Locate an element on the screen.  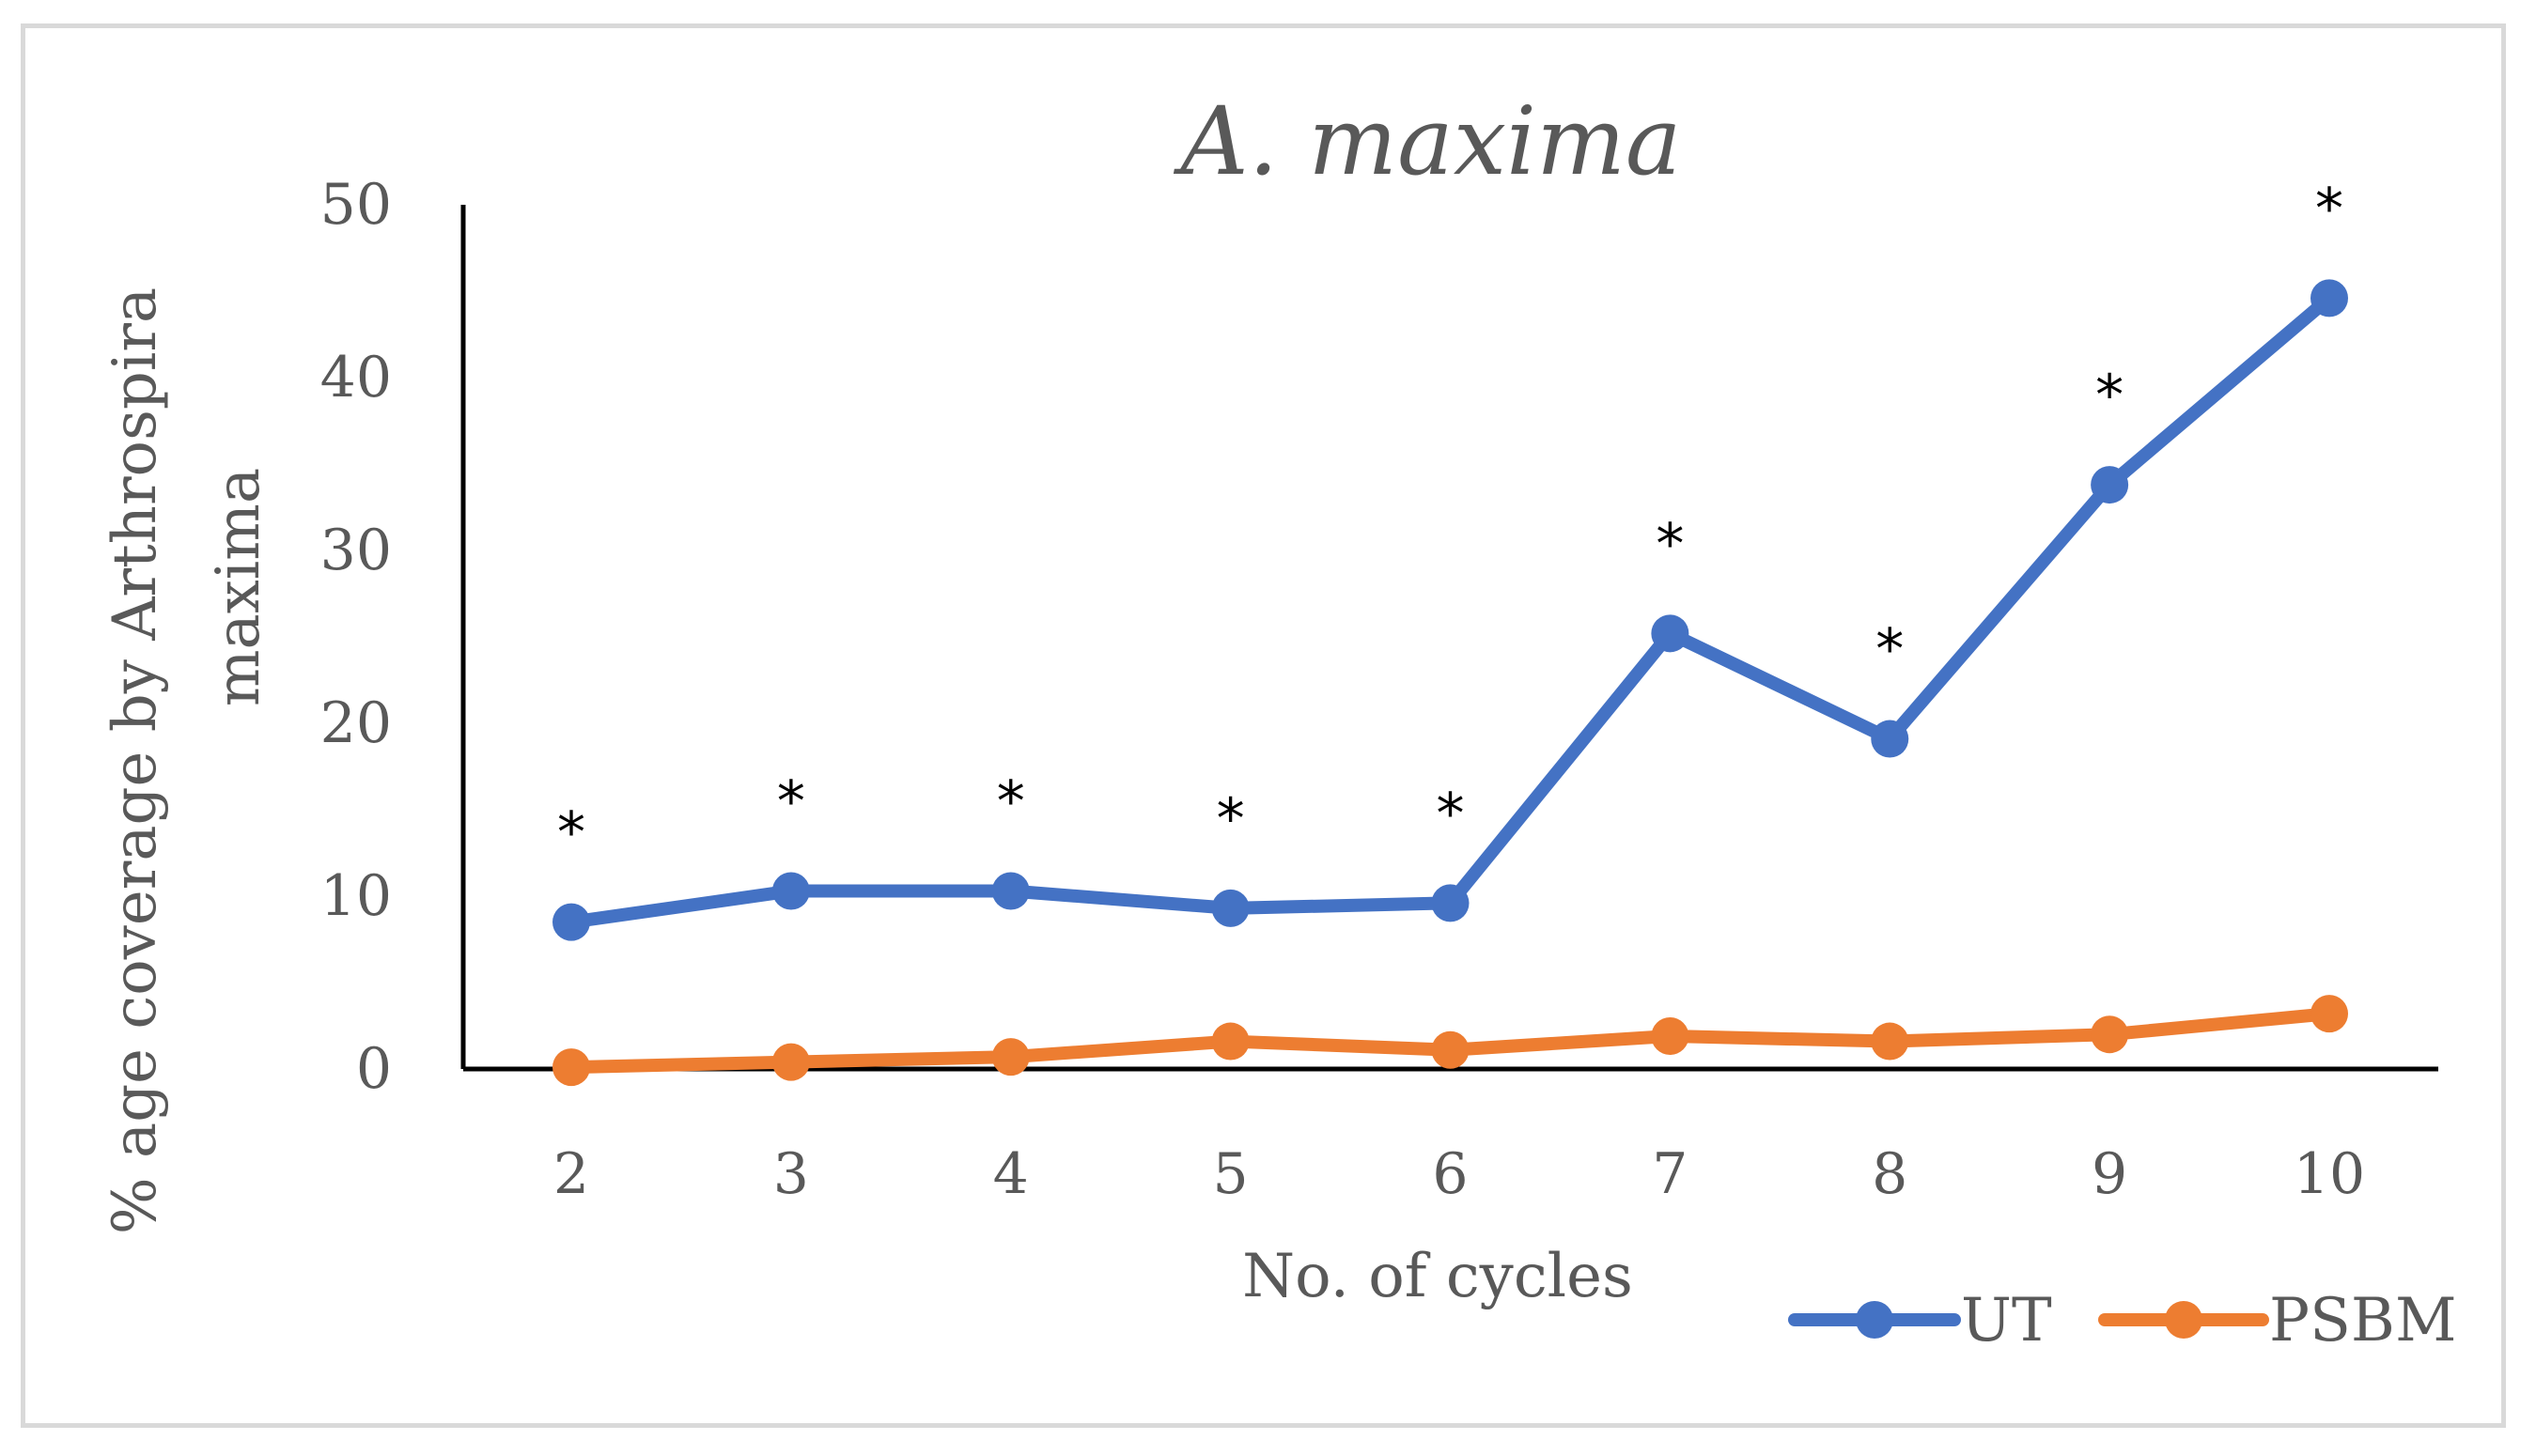
y-axis-title-line1: % age coverage by Arthrospira is located at coordinates (135, 760).